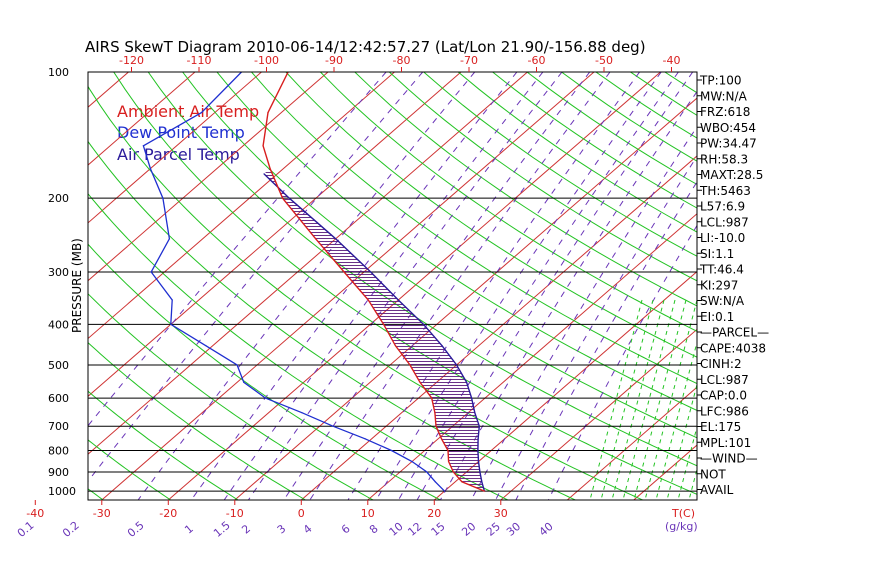 The width and height of the screenshot is (870, 564). Describe the element at coordinates (513, 529) in the screenshot. I see `mixing-ratio-label: 30` at that location.